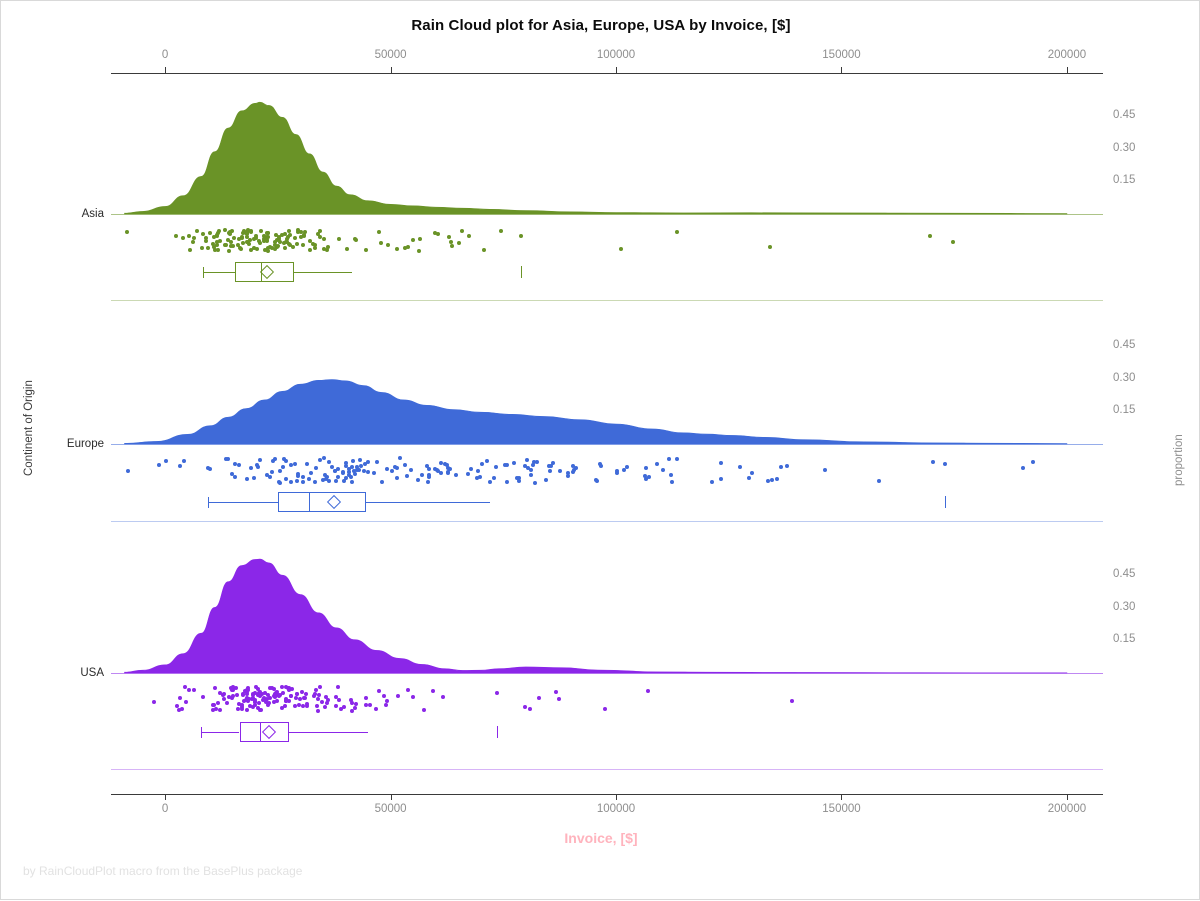 This screenshot has height=901, width=1200. Describe the element at coordinates (165, 55) in the screenshot. I see `x-axis-tick-label: 0` at that location.